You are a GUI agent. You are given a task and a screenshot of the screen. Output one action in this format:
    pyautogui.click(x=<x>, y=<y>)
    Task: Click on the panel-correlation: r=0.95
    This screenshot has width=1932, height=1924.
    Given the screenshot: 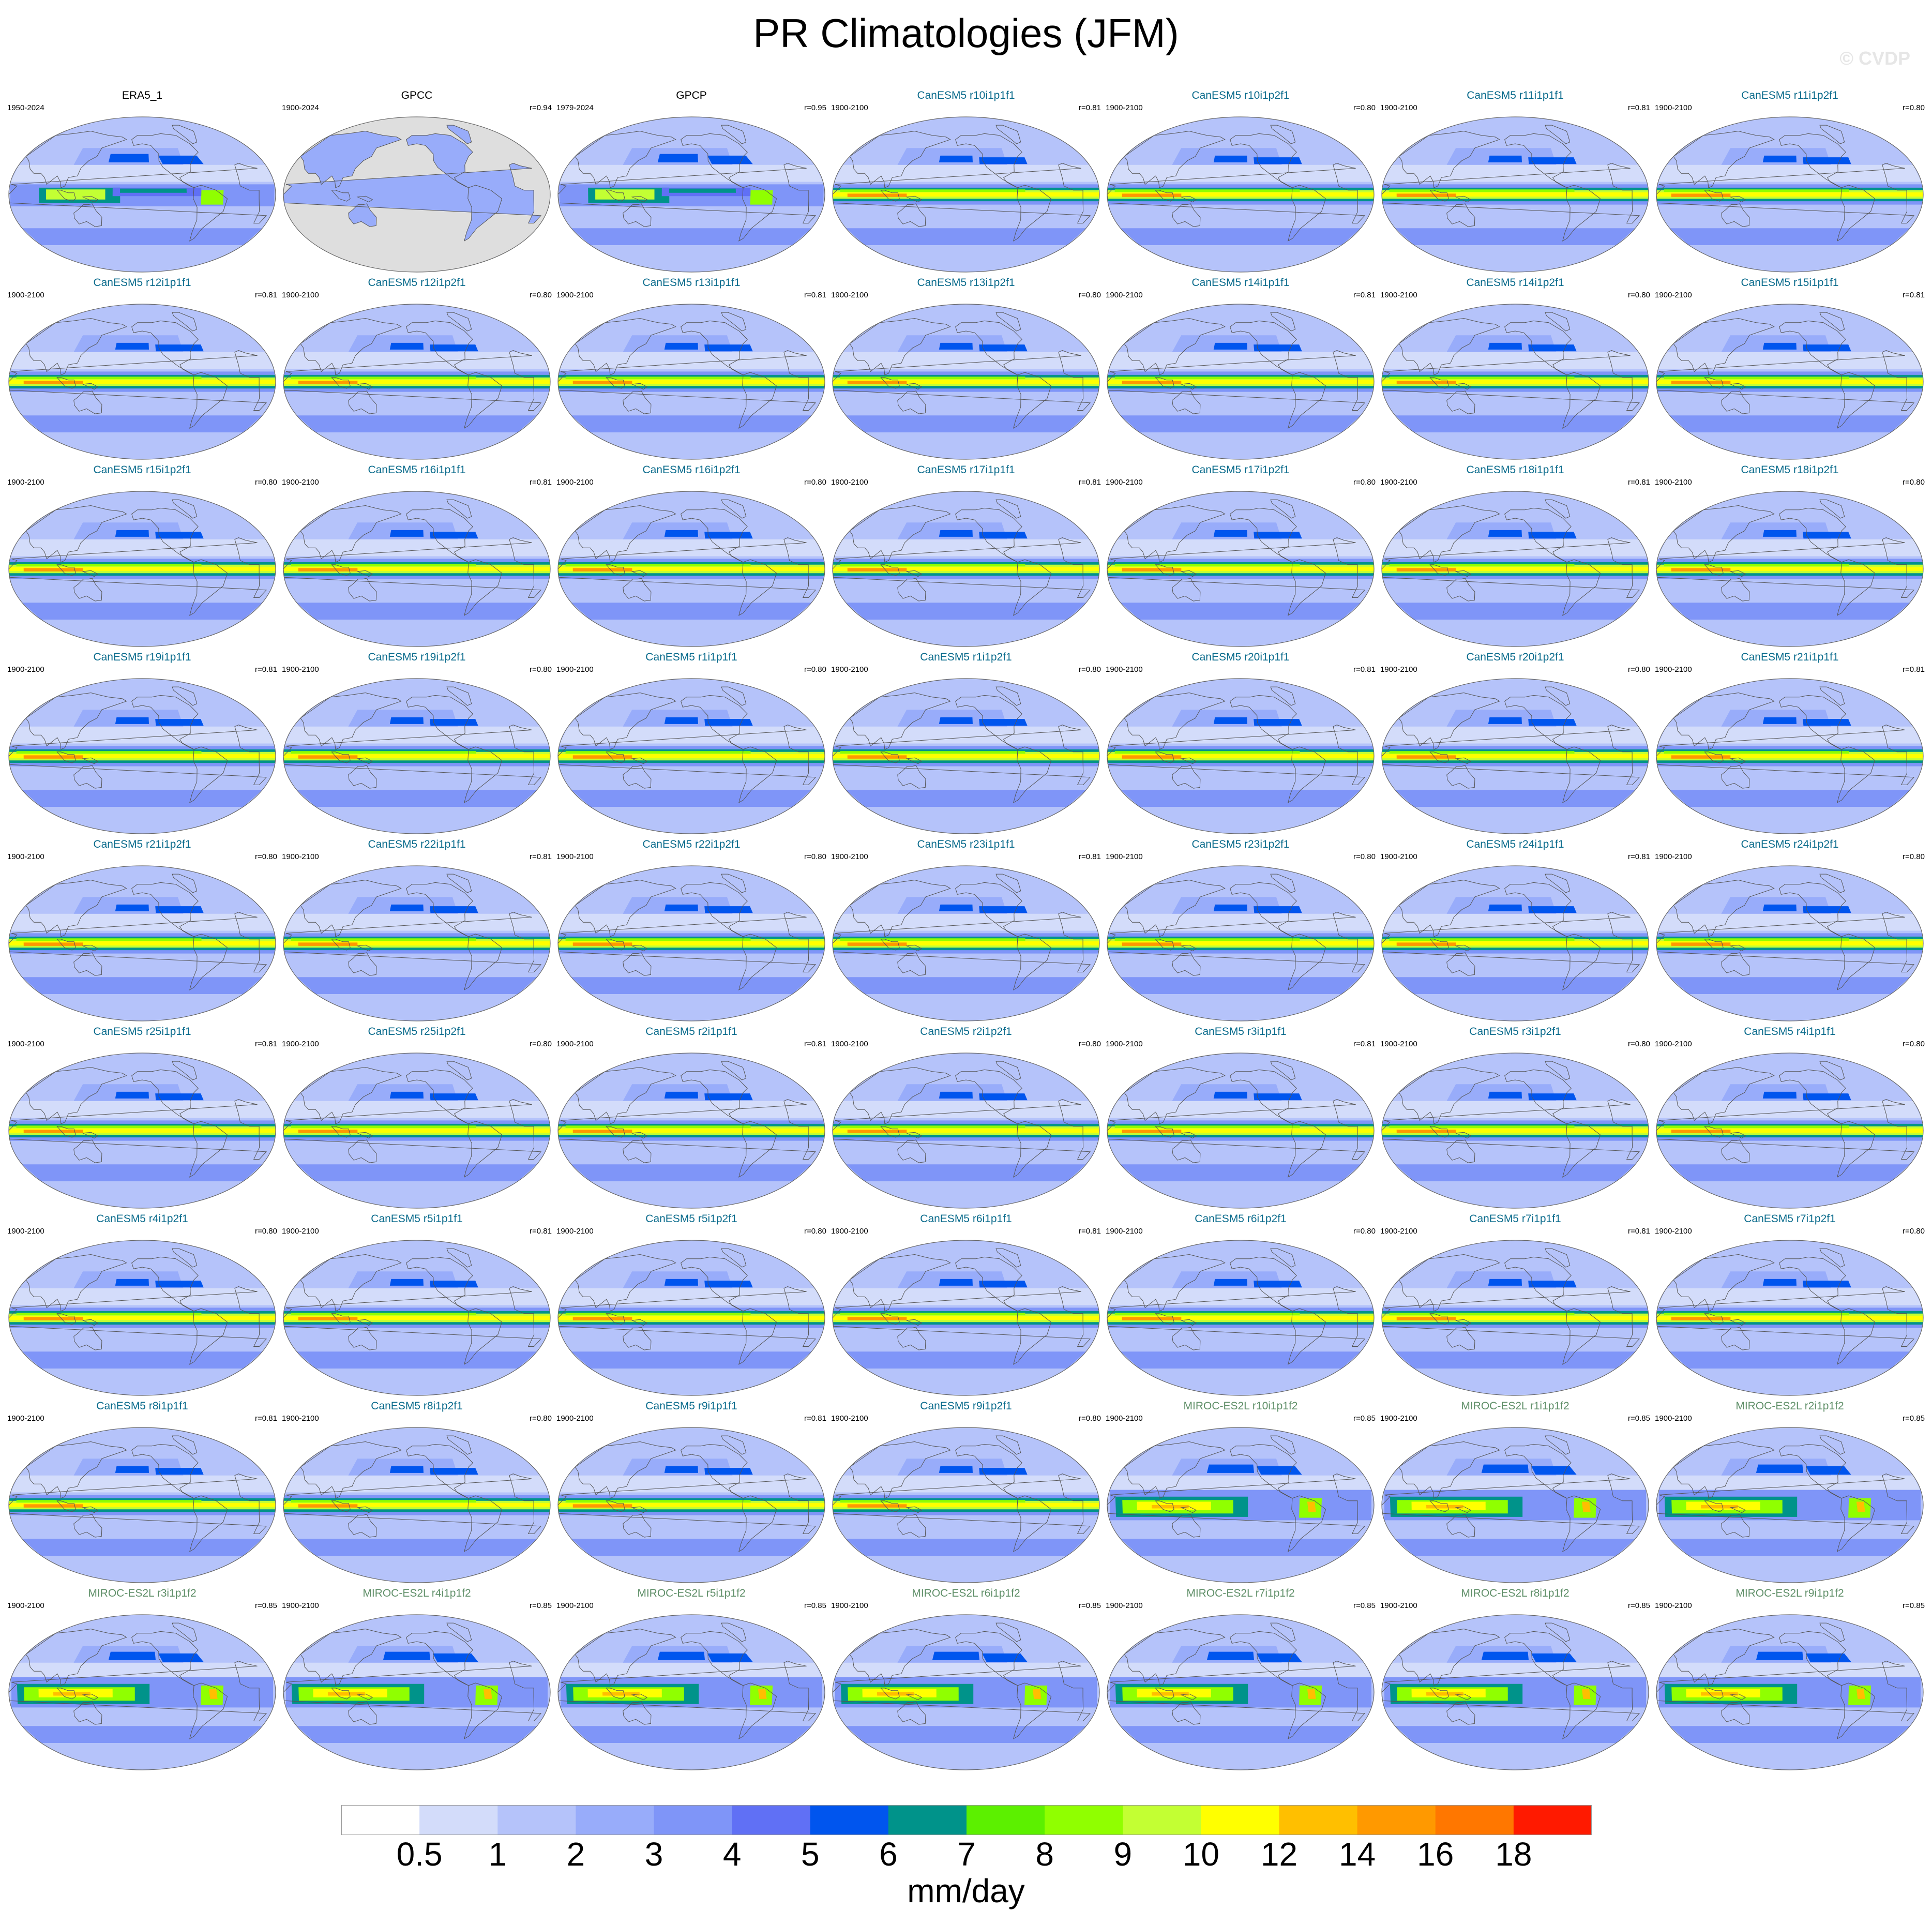 What is the action you would take?
    pyautogui.click(x=815, y=107)
    